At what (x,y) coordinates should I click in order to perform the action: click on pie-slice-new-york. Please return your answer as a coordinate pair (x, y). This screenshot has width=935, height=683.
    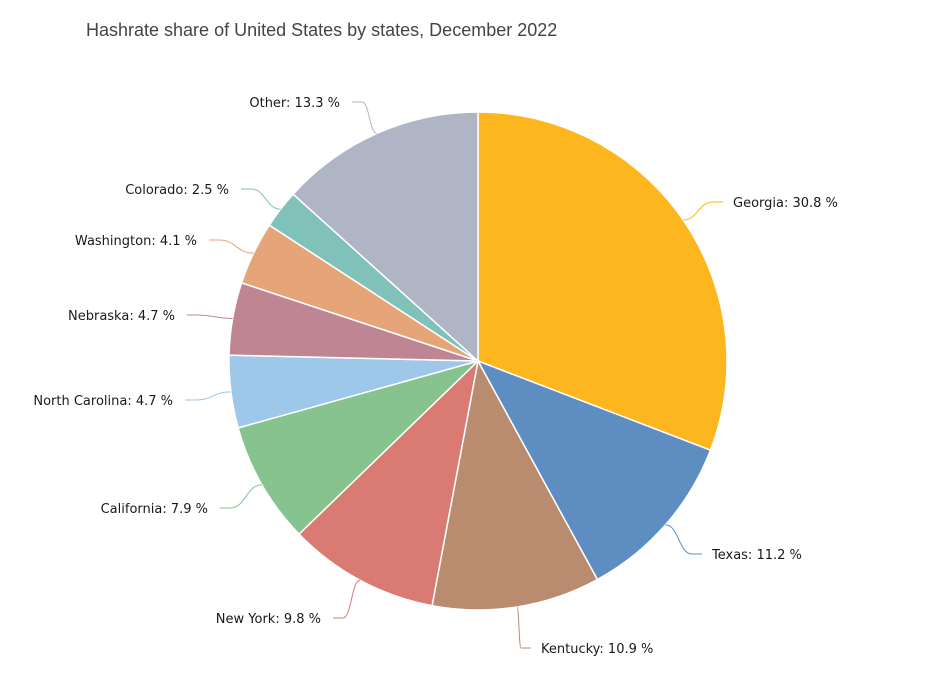
    Looking at the image, I should click on (388, 483).